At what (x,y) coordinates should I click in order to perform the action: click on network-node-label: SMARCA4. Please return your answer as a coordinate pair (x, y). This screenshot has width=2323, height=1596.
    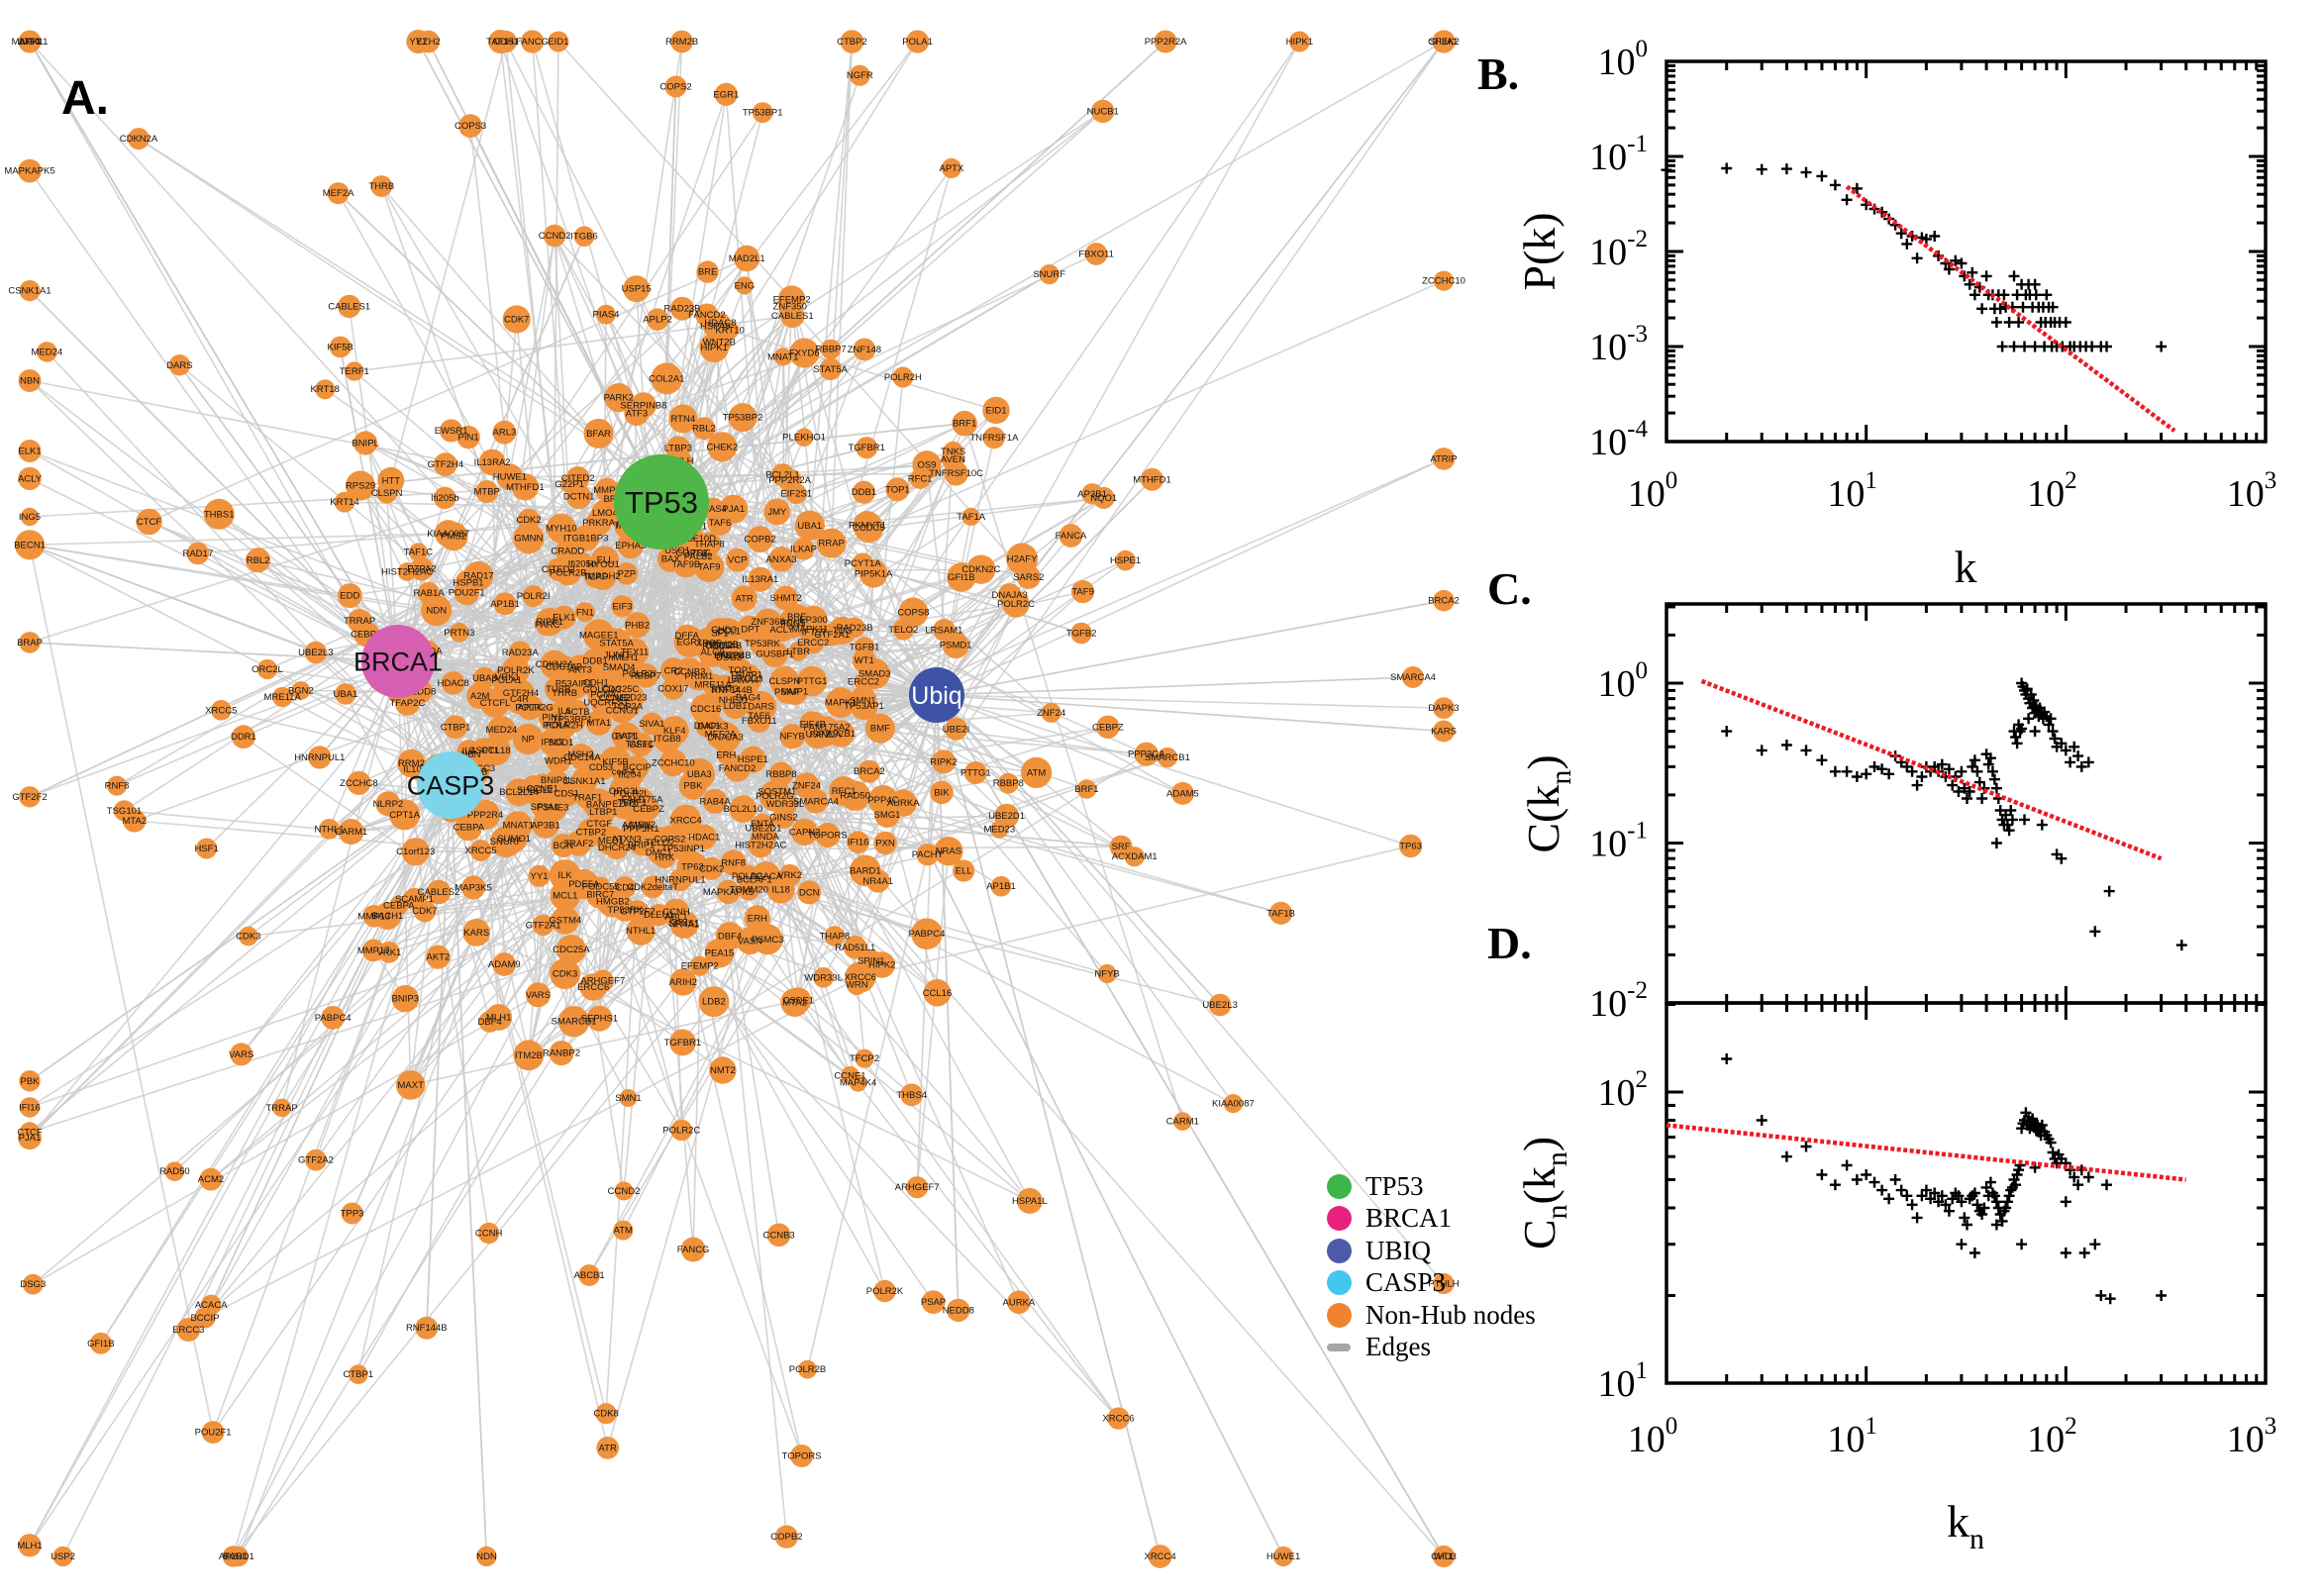
    Looking at the image, I should click on (1413, 677).